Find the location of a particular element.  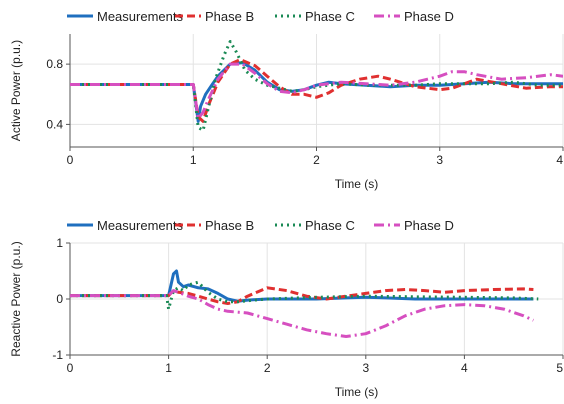

series-group is located at coordinates (304, 303).